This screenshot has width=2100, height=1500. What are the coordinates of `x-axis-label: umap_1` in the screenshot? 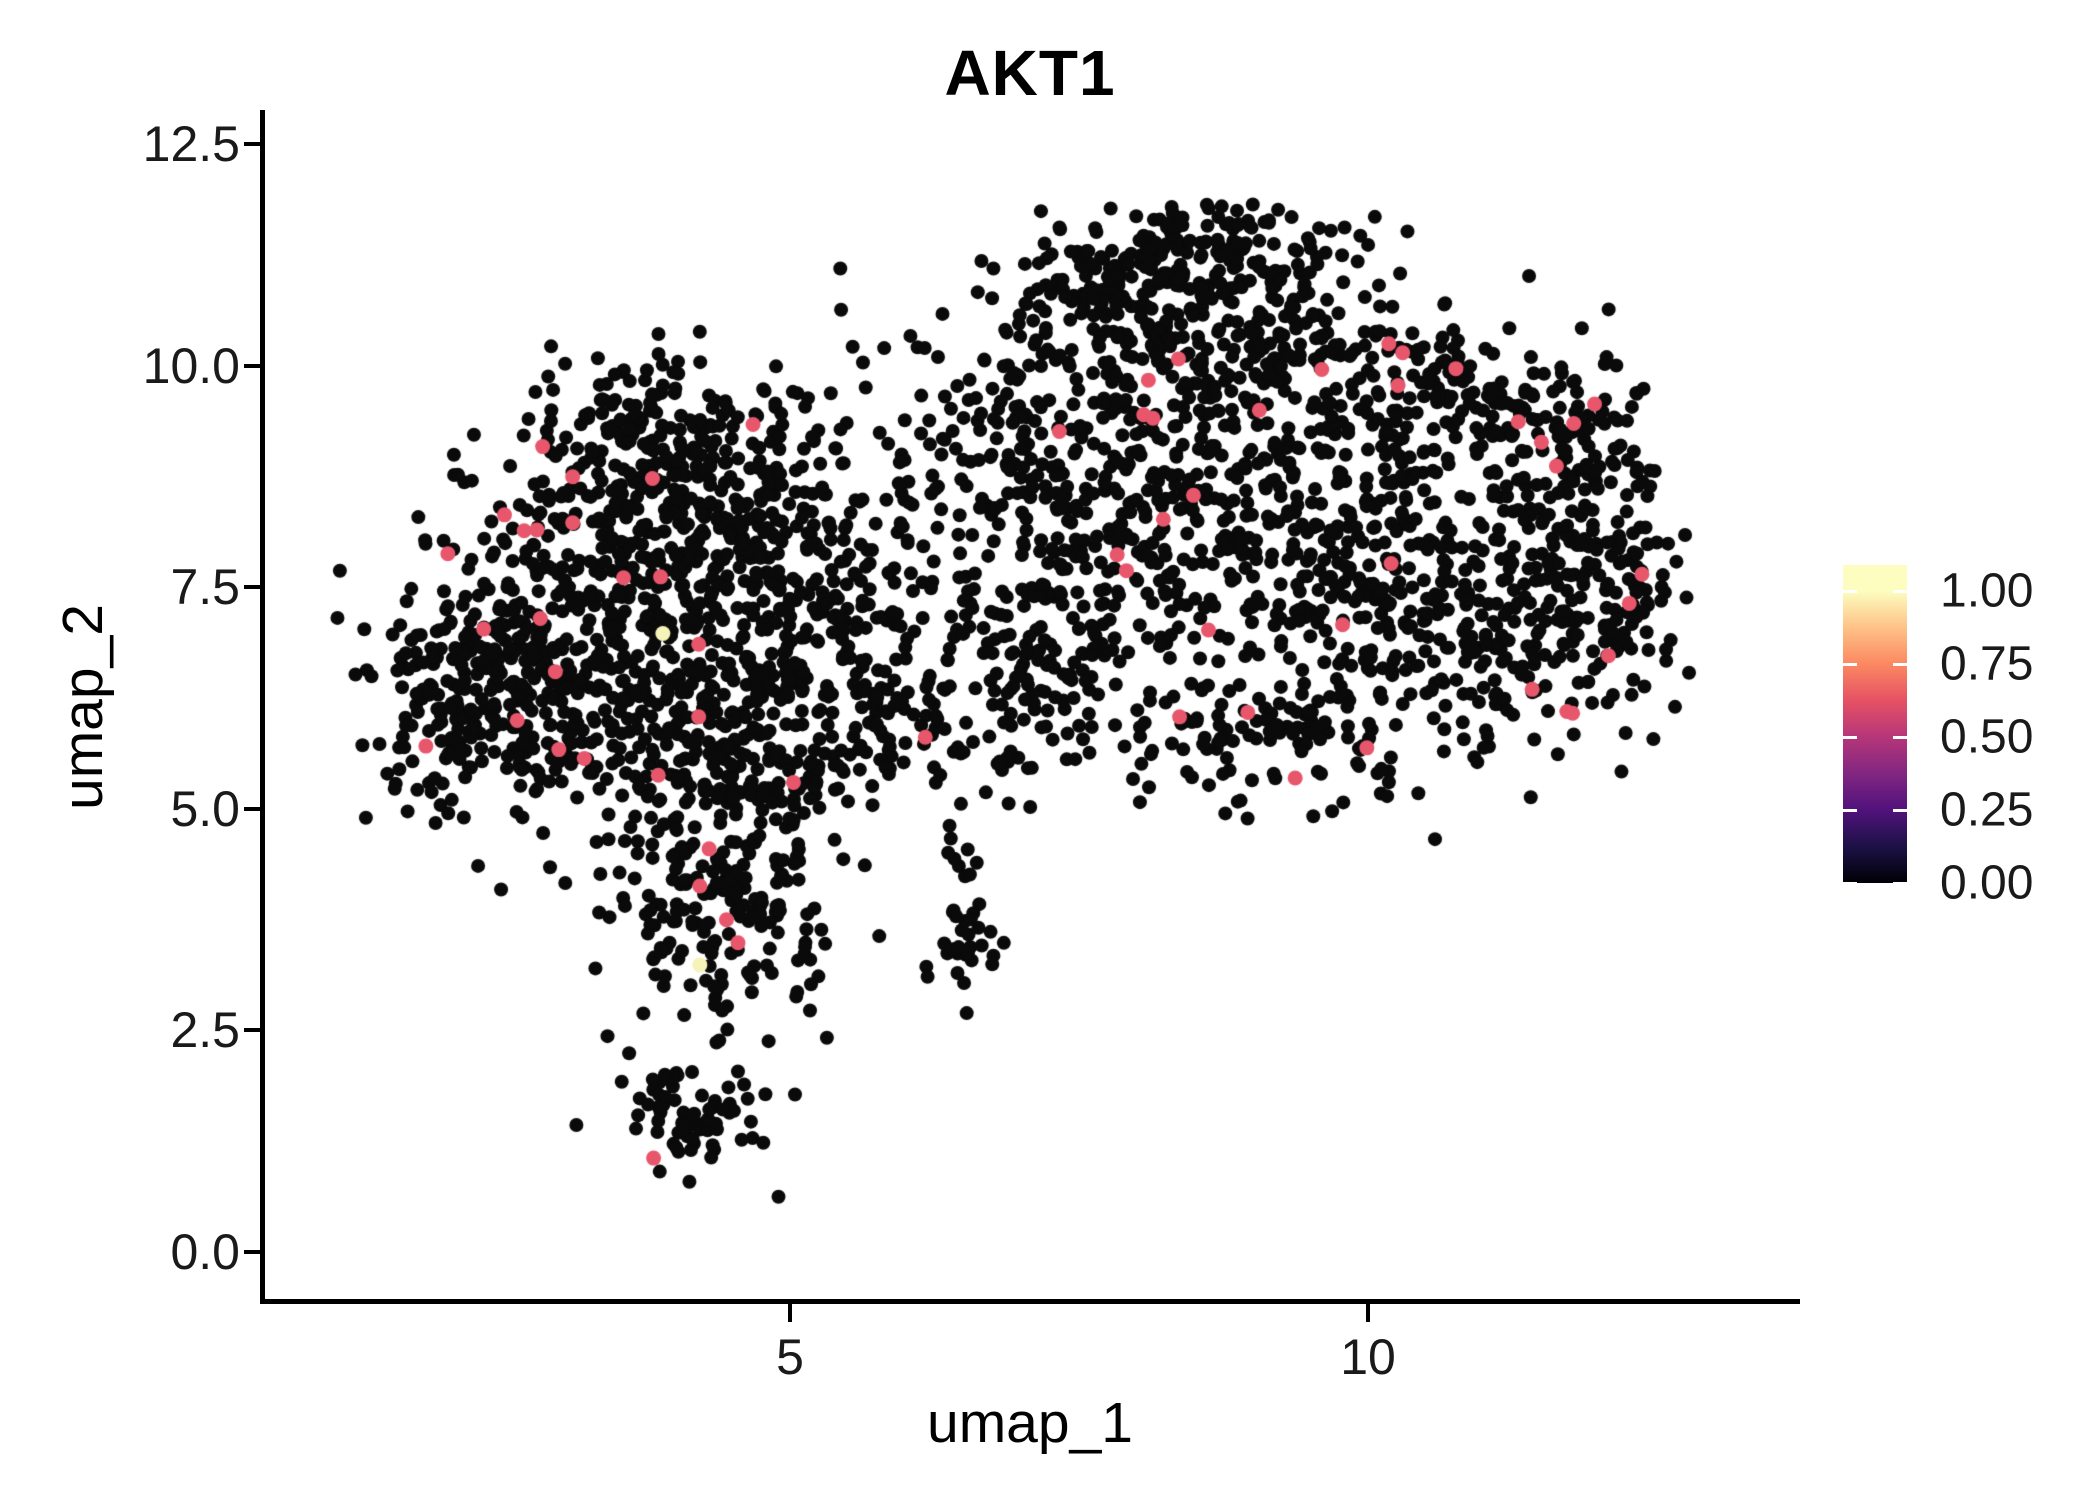 It's located at (1030, 1423).